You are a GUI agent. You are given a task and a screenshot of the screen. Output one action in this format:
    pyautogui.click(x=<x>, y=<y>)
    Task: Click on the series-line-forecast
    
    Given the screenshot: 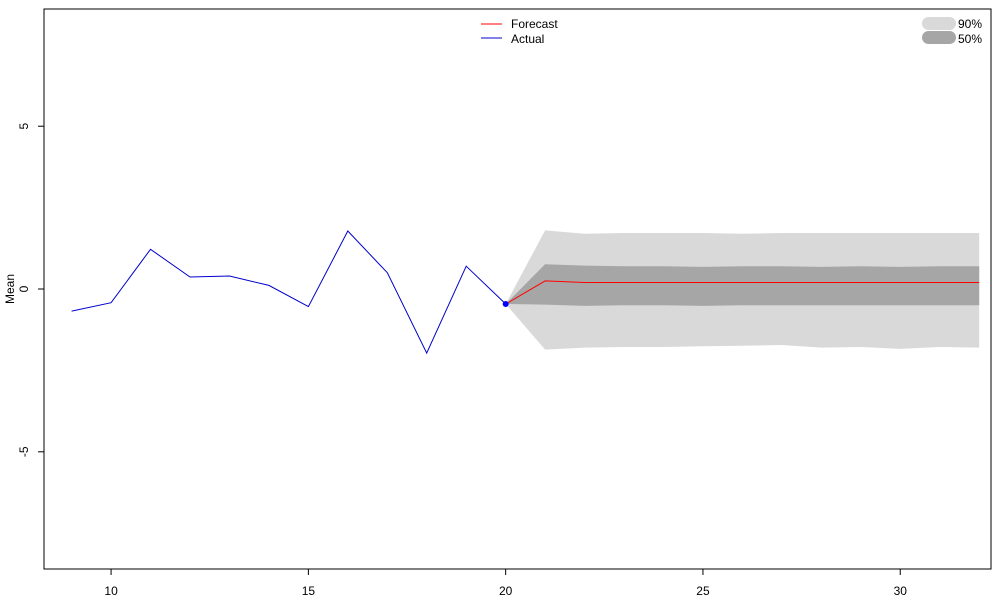 What is the action you would take?
    pyautogui.click(x=742, y=292)
    